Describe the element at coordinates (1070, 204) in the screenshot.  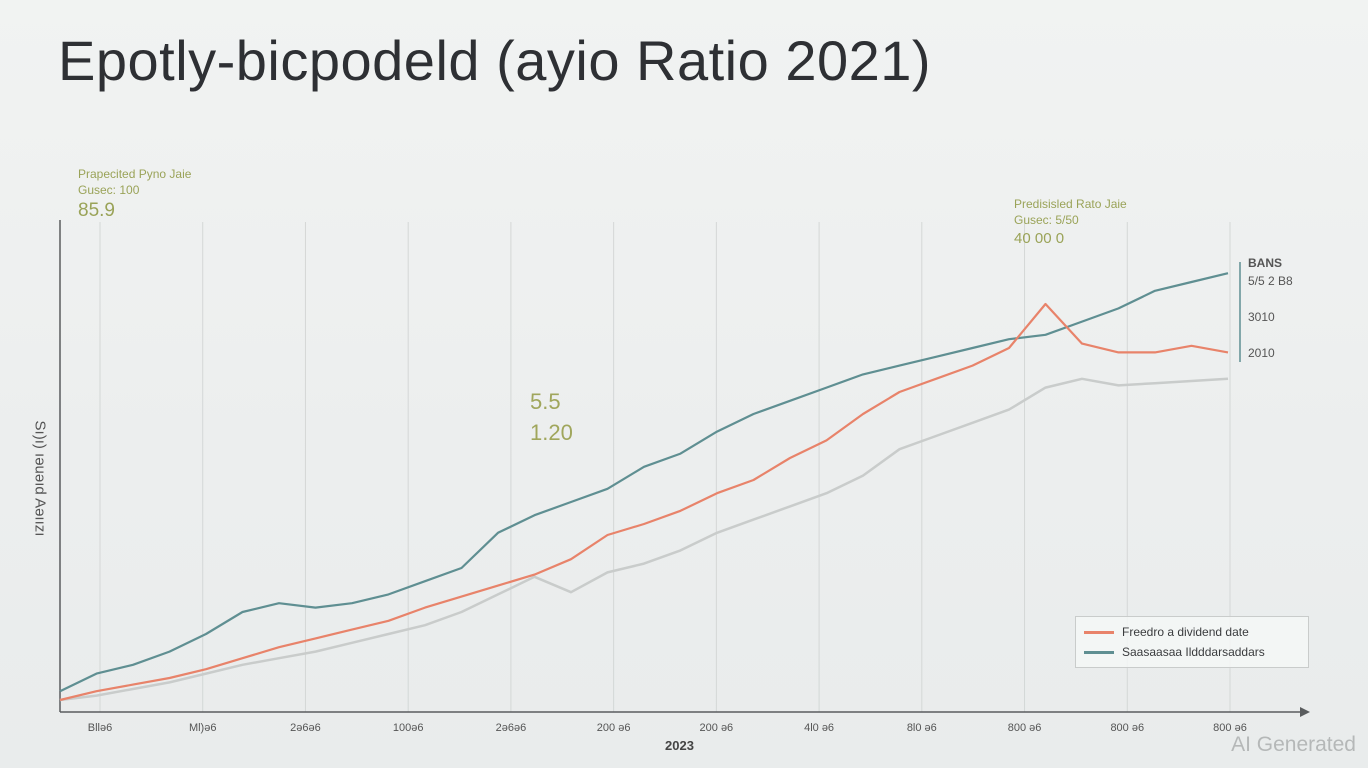
I see `annotation-right-label: Predisisled Rato Jaie` at that location.